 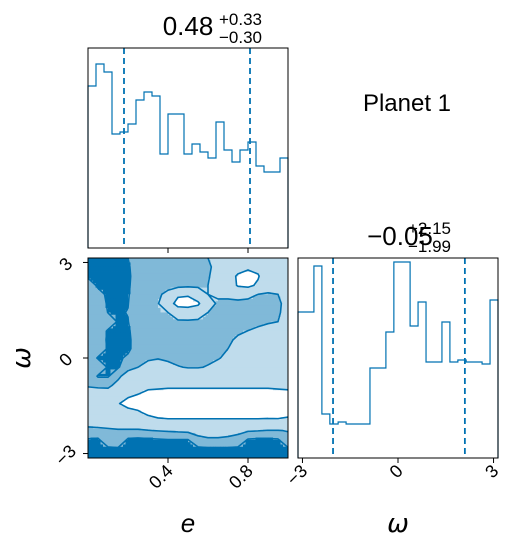 I want to click on title-e-median: 0.48, so click(x=188, y=26).